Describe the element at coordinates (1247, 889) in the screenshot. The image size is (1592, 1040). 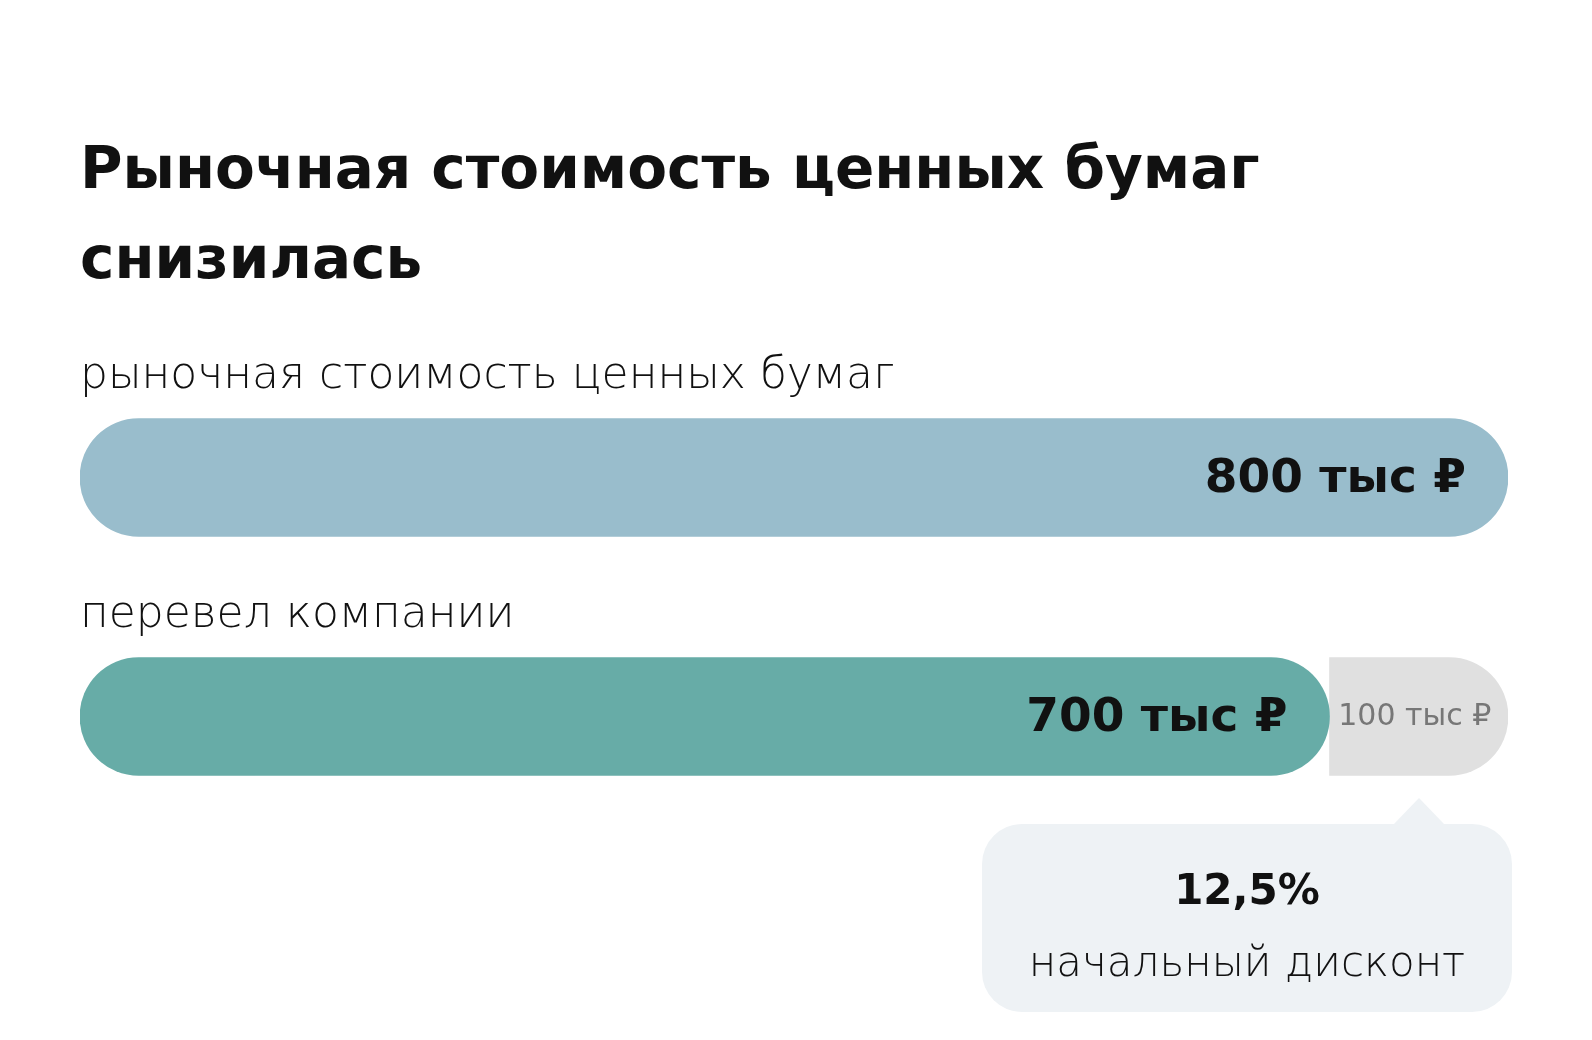
I see `text: 12,5%` at that location.